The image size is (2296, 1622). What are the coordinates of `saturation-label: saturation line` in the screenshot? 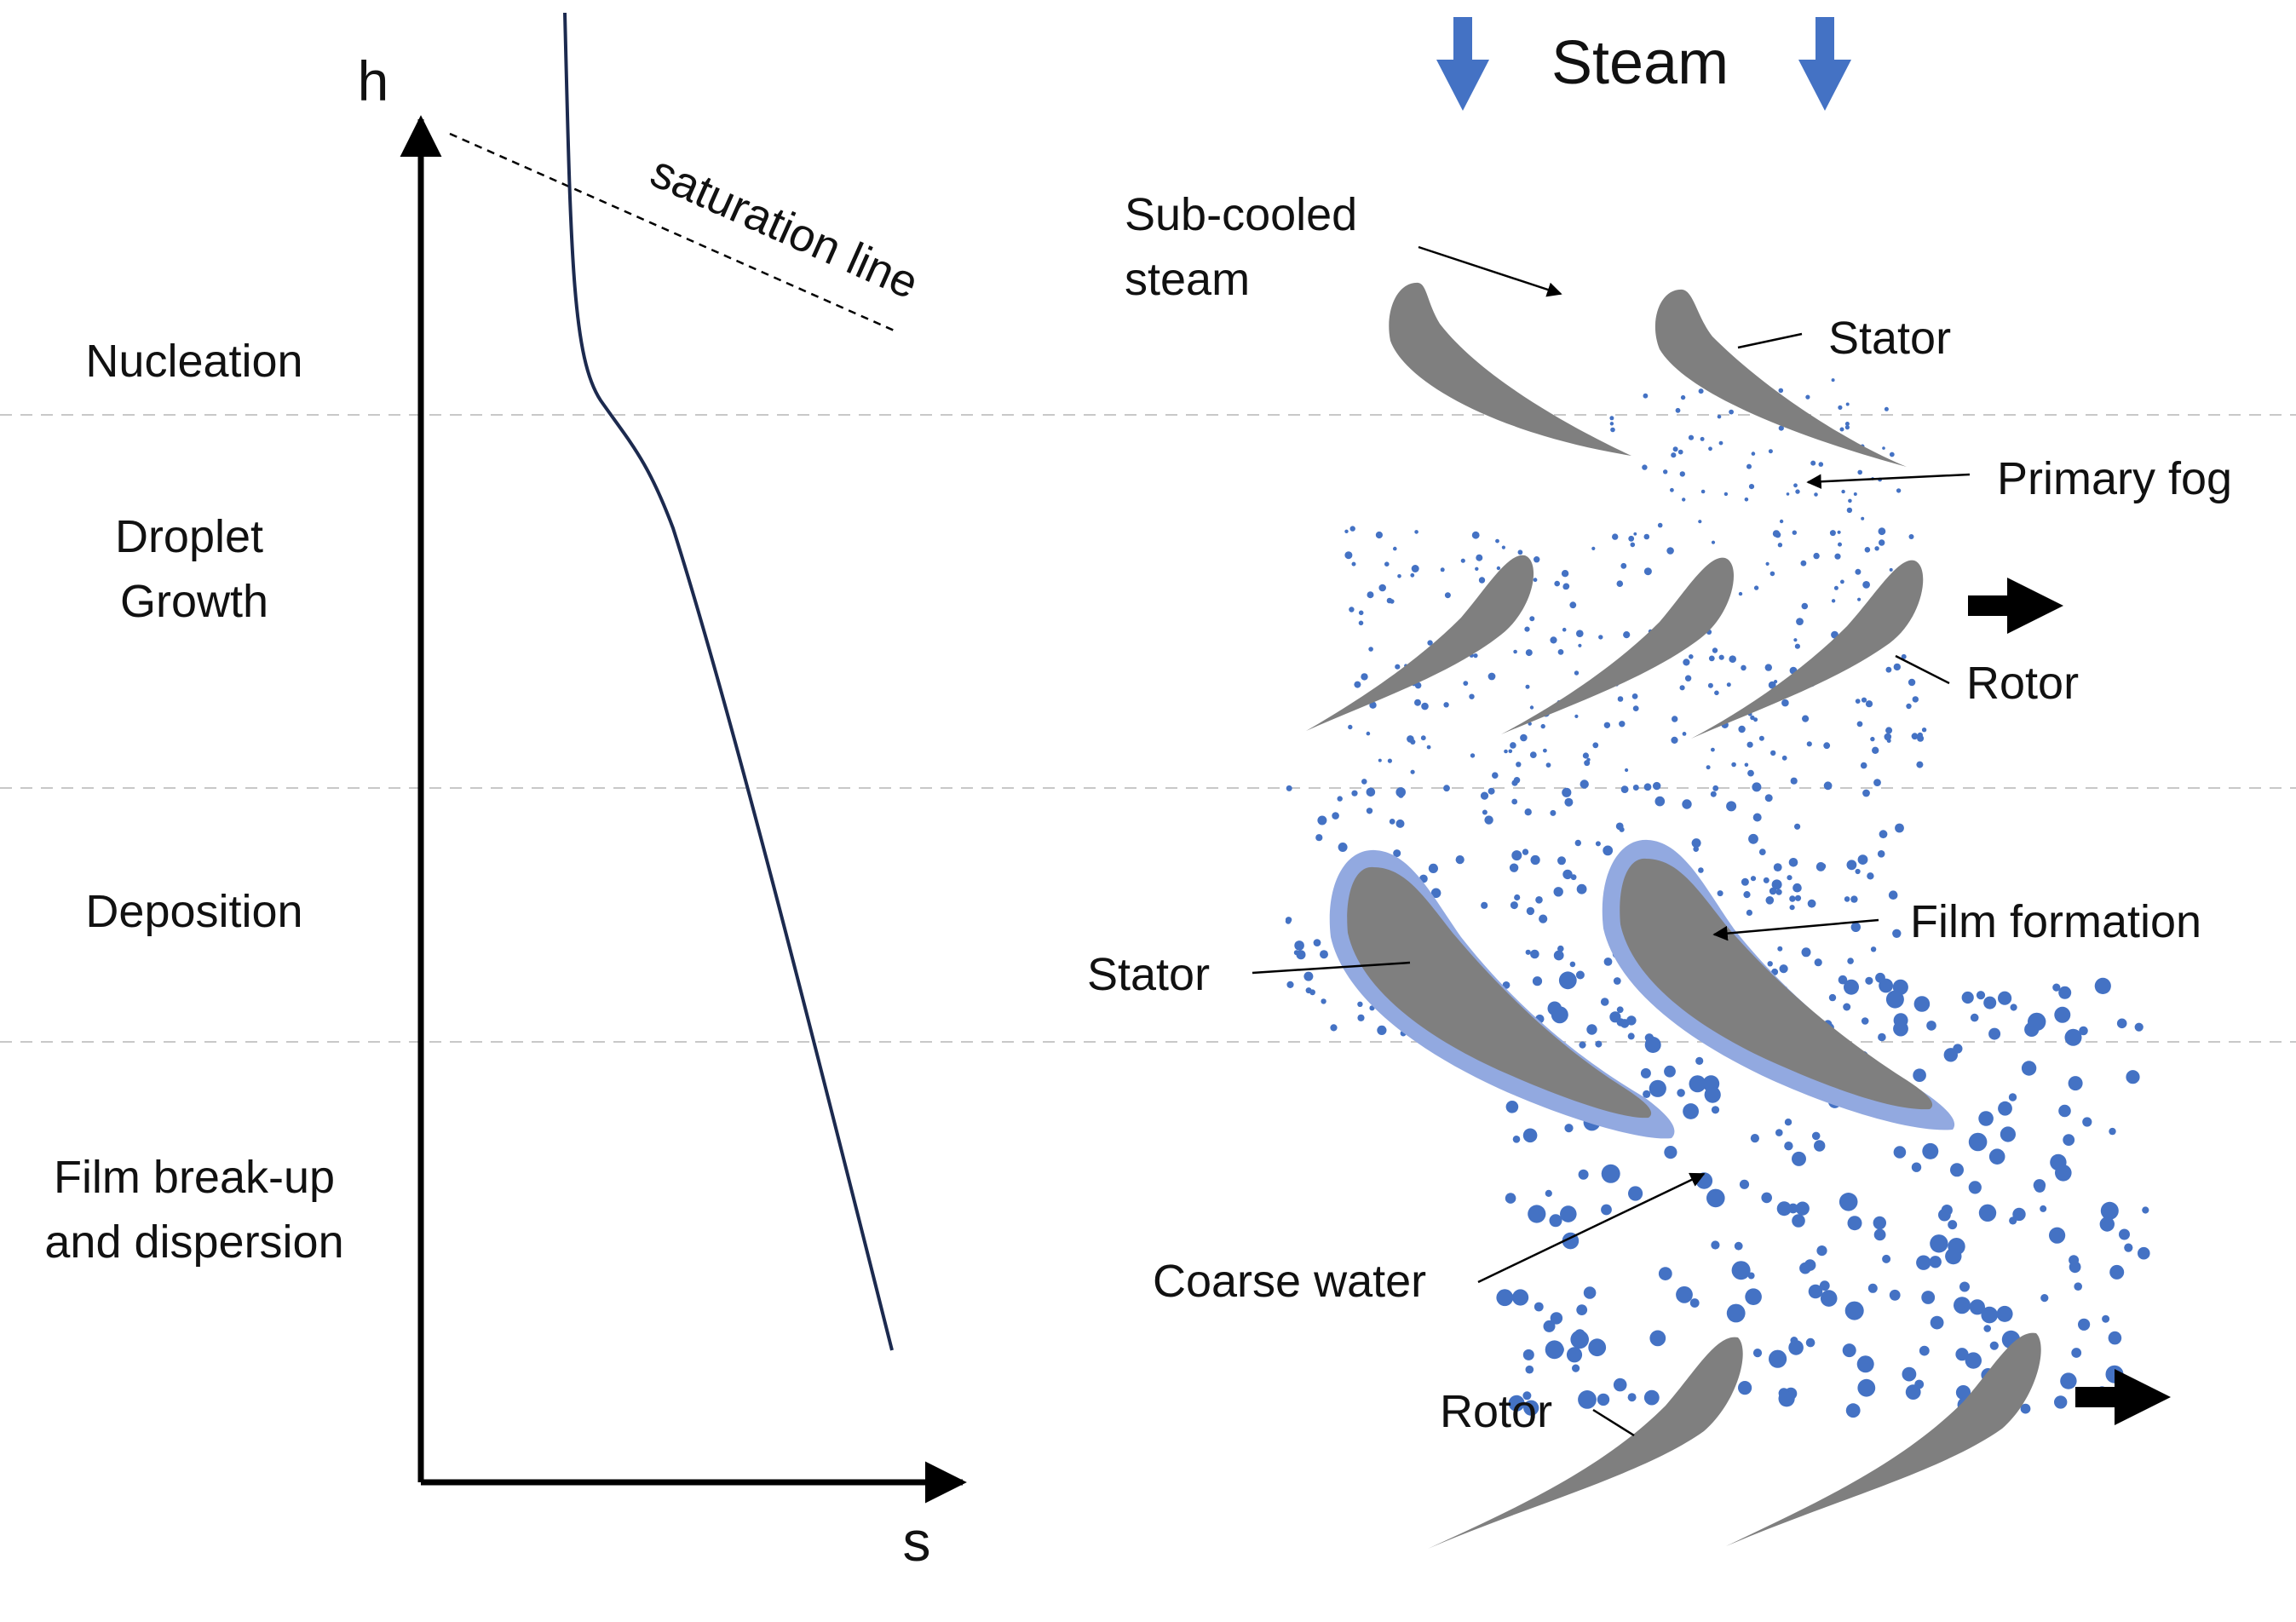 It's located at (784, 227).